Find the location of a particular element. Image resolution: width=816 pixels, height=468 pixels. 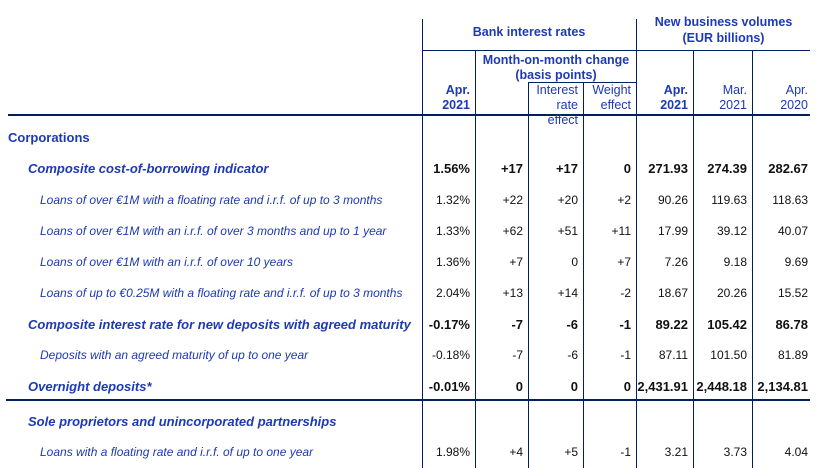

cell-interest-rate-effect: +5 is located at coordinates (571, 452).